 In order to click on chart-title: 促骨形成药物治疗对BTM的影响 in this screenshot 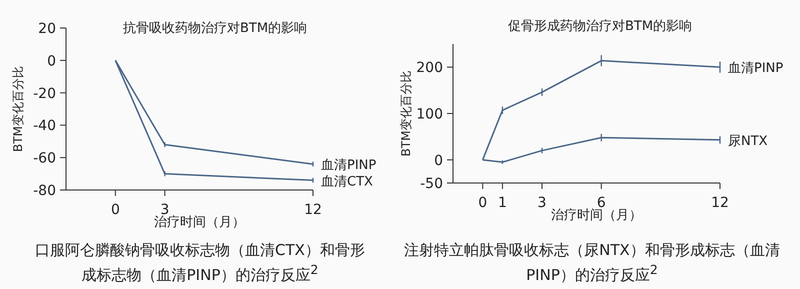, I will do `click(600, 26)`.